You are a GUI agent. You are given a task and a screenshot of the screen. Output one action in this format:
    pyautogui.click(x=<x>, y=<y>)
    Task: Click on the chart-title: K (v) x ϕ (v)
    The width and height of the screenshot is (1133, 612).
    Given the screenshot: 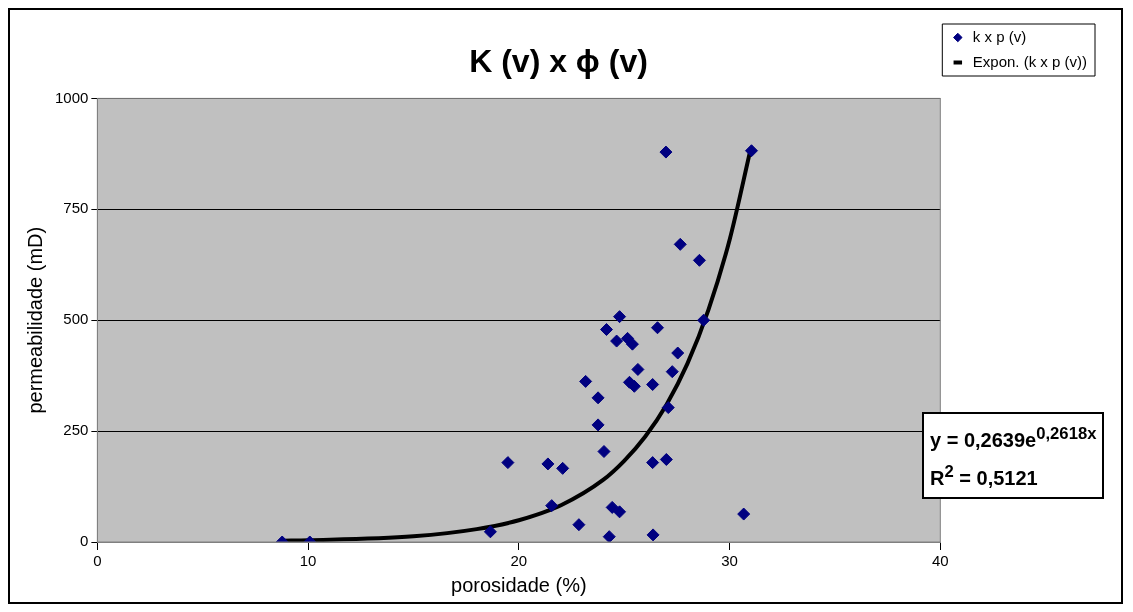 What is the action you would take?
    pyautogui.click(x=558, y=61)
    